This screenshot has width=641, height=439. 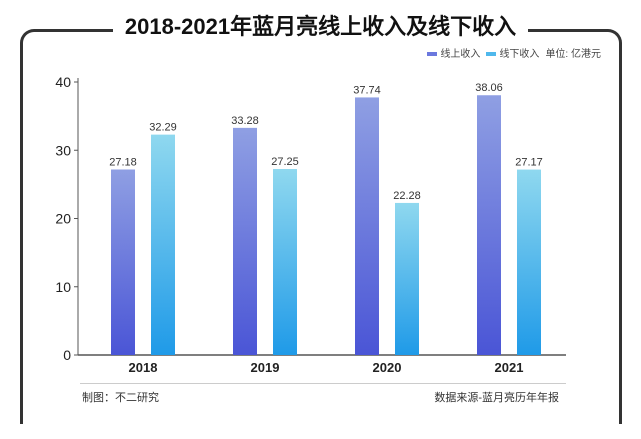 What do you see at coordinates (245, 121) in the screenshot?
I see `data-label: 33.28` at bounding box center [245, 121].